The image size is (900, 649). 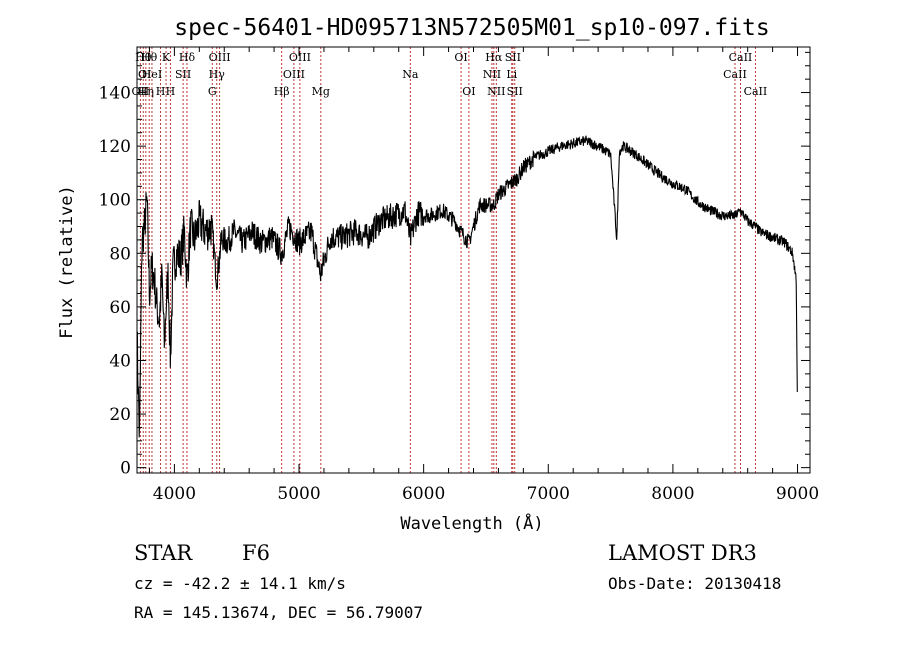 I want to click on x-tick-label: 8000, so click(x=672, y=494).